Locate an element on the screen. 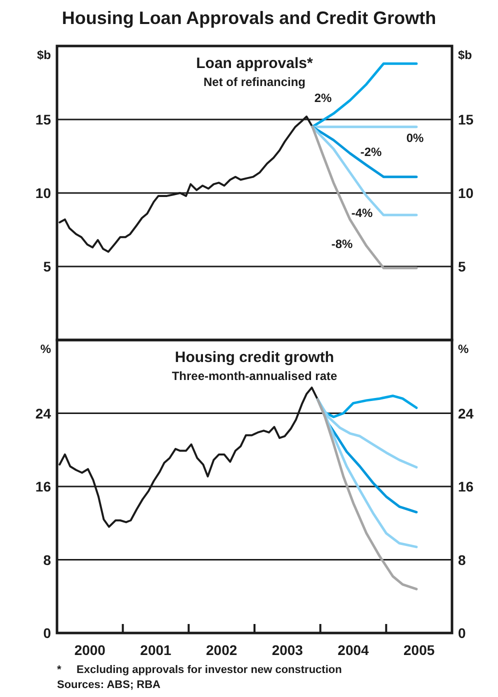  y2-tick-label: 24 is located at coordinates (466, 413).